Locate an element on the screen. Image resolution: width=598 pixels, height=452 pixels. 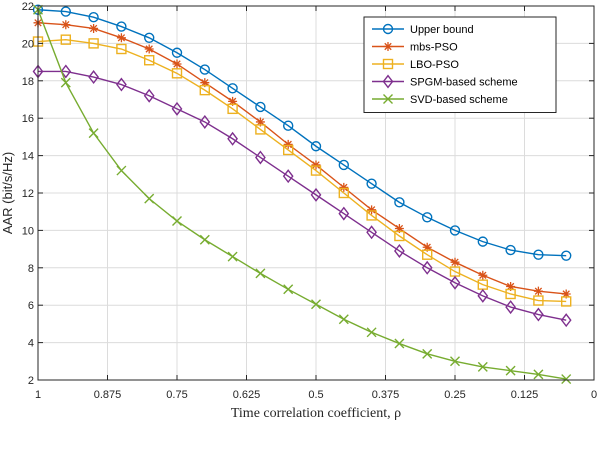
x-tick-label: 0.25 is located at coordinates (454, 395).